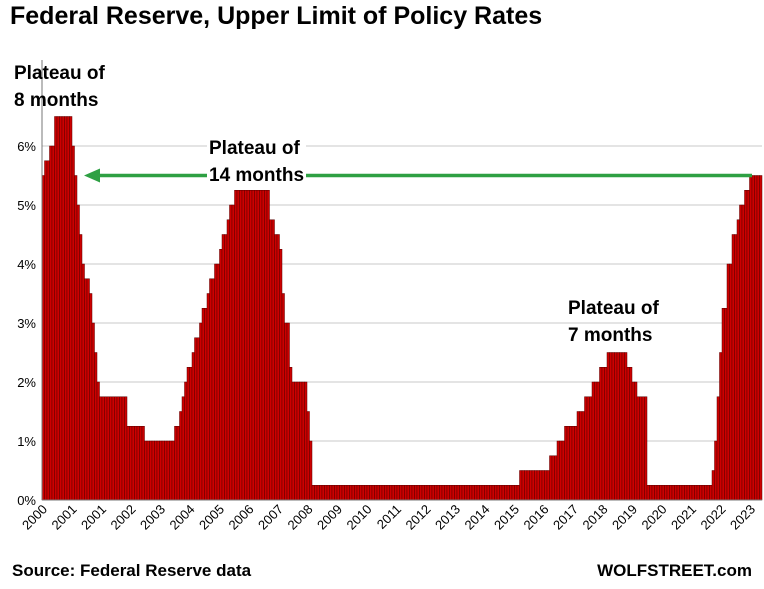 The width and height of the screenshot is (764, 589). Describe the element at coordinates (506, 517) in the screenshot. I see `x-tick-label: 2015` at that location.